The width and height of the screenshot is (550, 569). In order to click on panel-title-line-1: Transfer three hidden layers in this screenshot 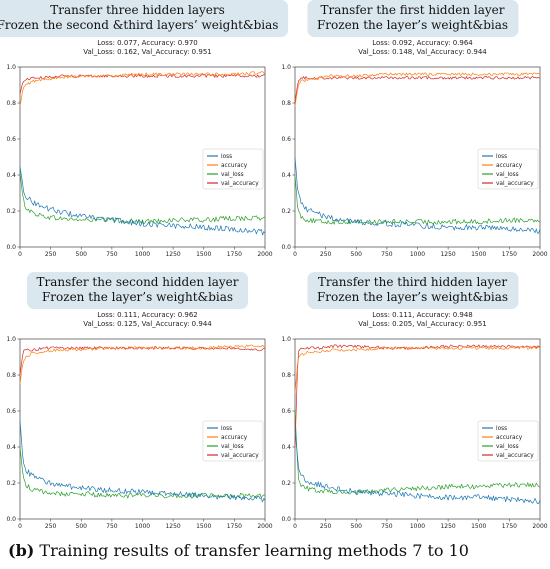, I will do `click(137, 10)`.